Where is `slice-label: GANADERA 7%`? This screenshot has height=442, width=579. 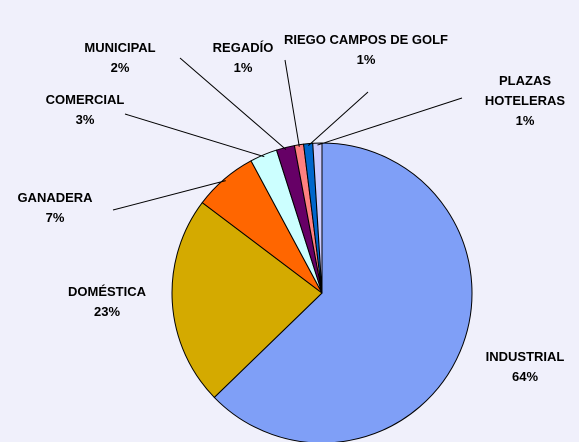 slice-label: GANADERA 7% is located at coordinates (55, 208).